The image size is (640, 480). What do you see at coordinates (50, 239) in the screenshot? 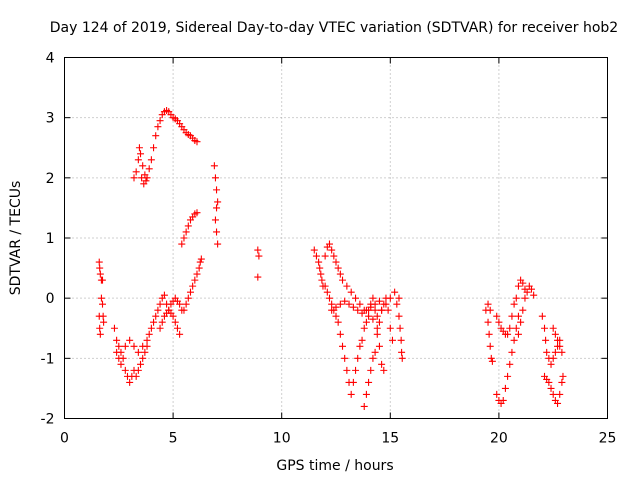
I see `y-tick-label: 1` at bounding box center [50, 239].